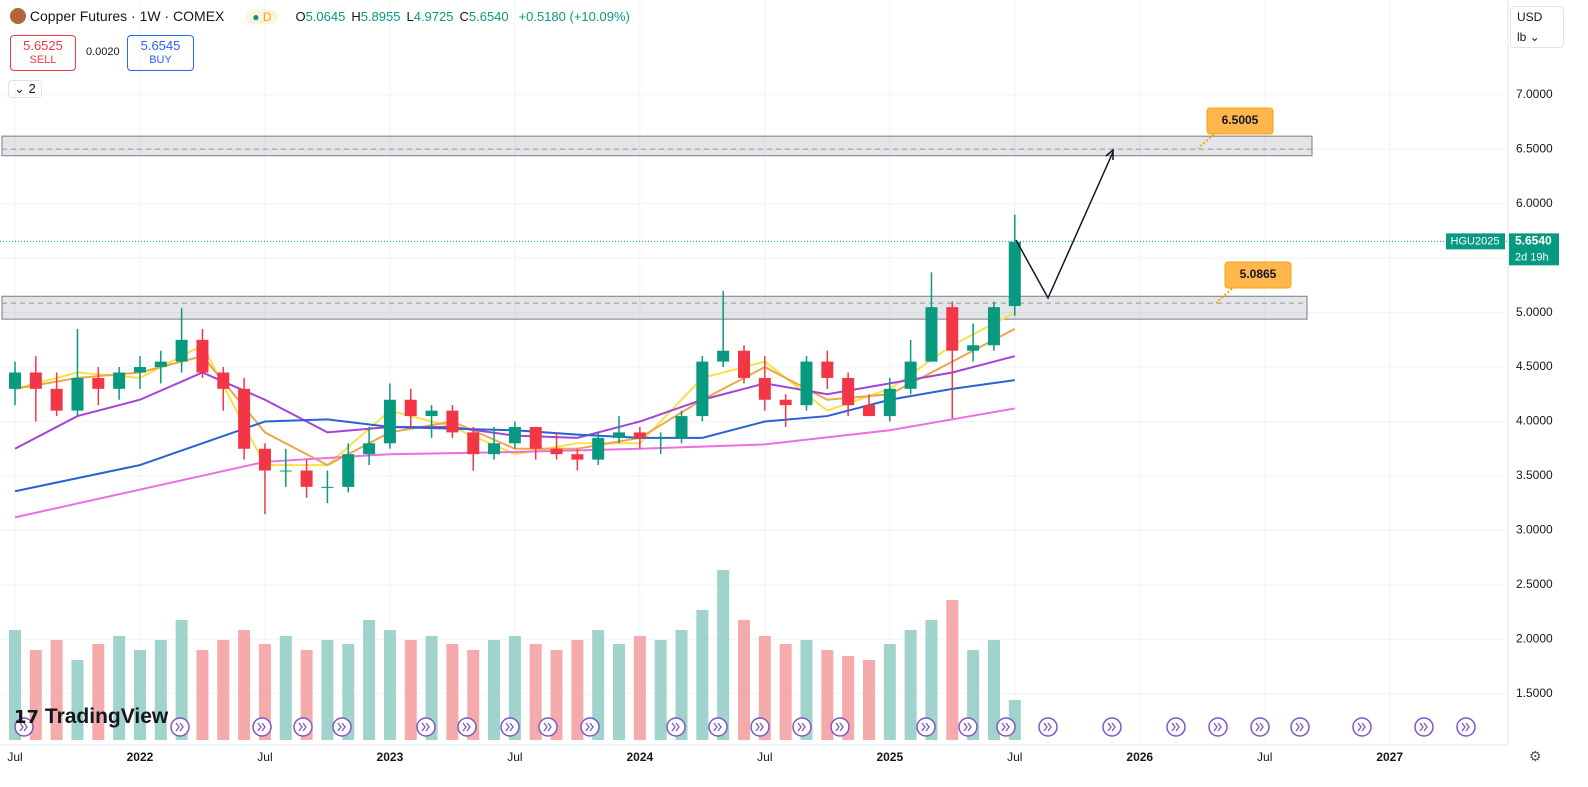  I want to click on status-badge: D, so click(267, 17).